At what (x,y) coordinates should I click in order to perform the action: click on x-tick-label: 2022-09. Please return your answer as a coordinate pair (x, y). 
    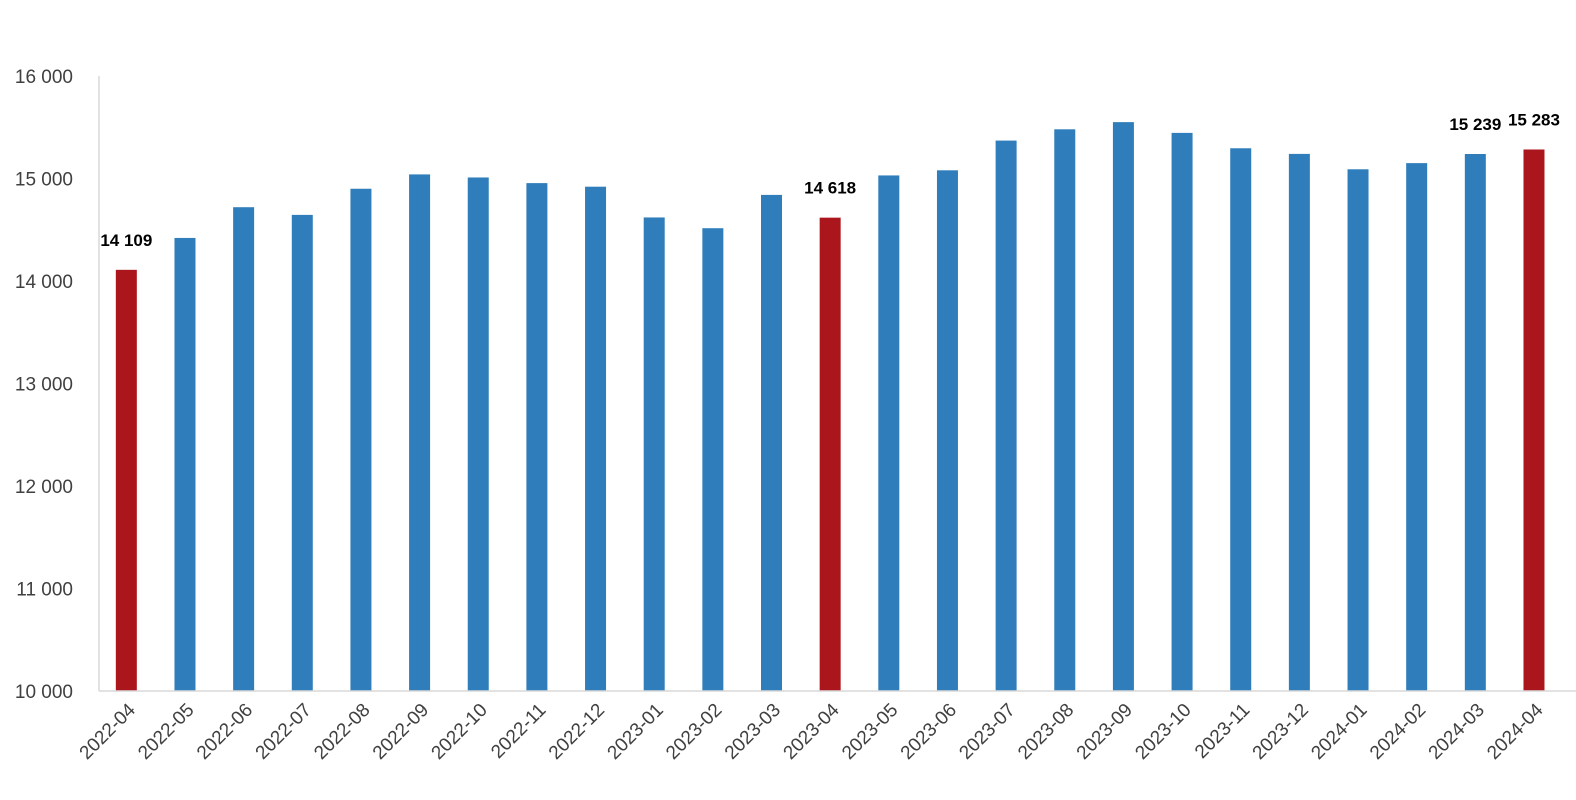
    Looking at the image, I should click on (401, 732).